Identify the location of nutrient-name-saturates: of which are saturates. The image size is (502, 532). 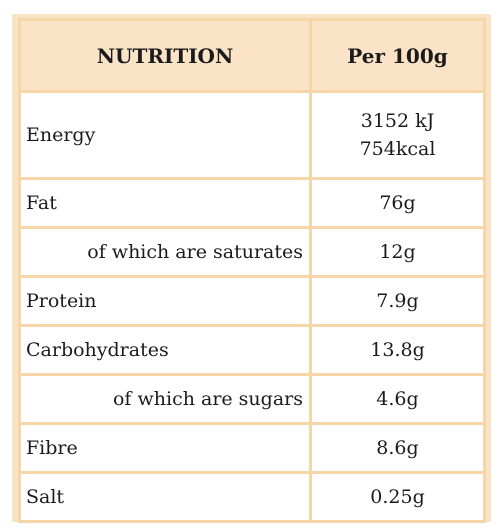
(165, 252).